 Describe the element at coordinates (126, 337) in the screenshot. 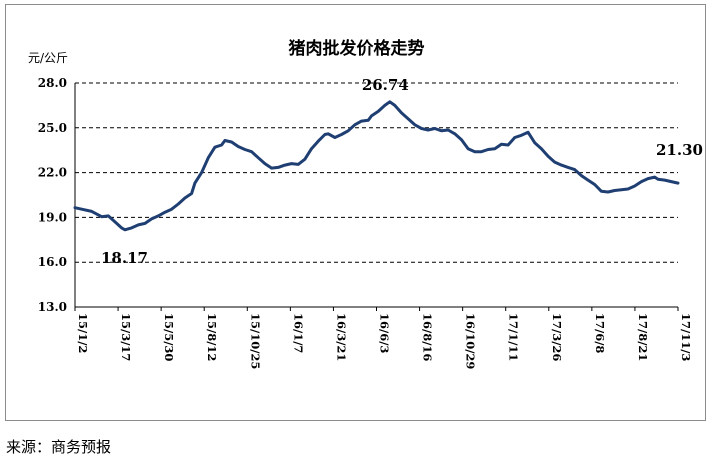

I see `x-tick-label: 15/3/17` at that location.